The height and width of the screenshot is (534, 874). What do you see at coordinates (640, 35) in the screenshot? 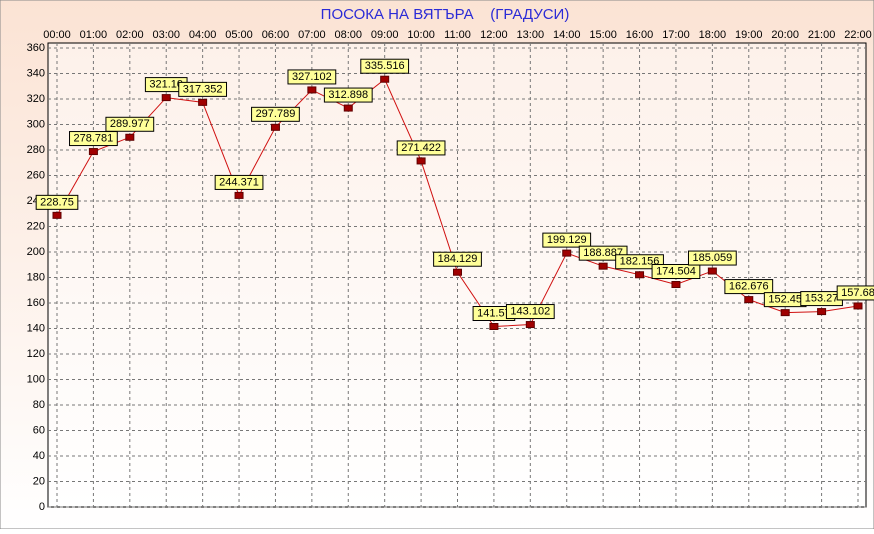
I see `x-tick-label: 16:00` at bounding box center [640, 35].